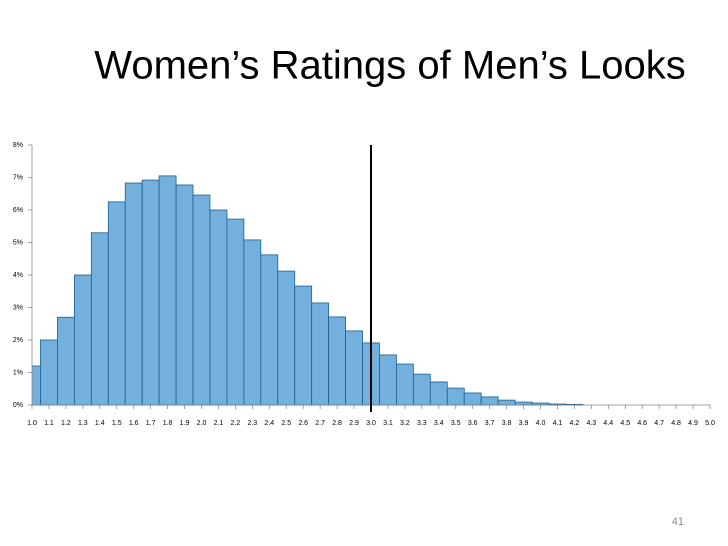  Describe the element at coordinates (134, 423) in the screenshot. I see `x-tick-label: 1.6` at that location.